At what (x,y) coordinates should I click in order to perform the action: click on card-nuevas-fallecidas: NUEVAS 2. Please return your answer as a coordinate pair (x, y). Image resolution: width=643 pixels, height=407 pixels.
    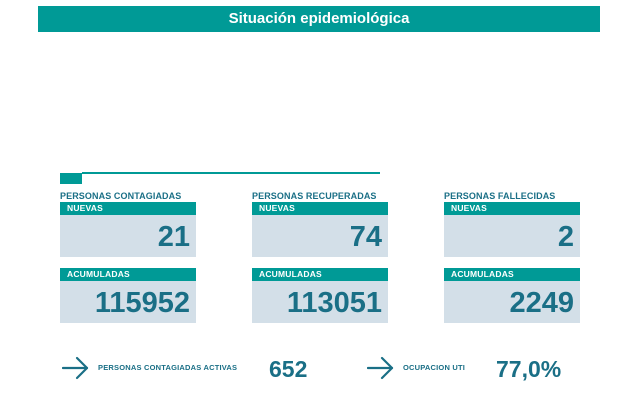
    Looking at the image, I should click on (512, 229).